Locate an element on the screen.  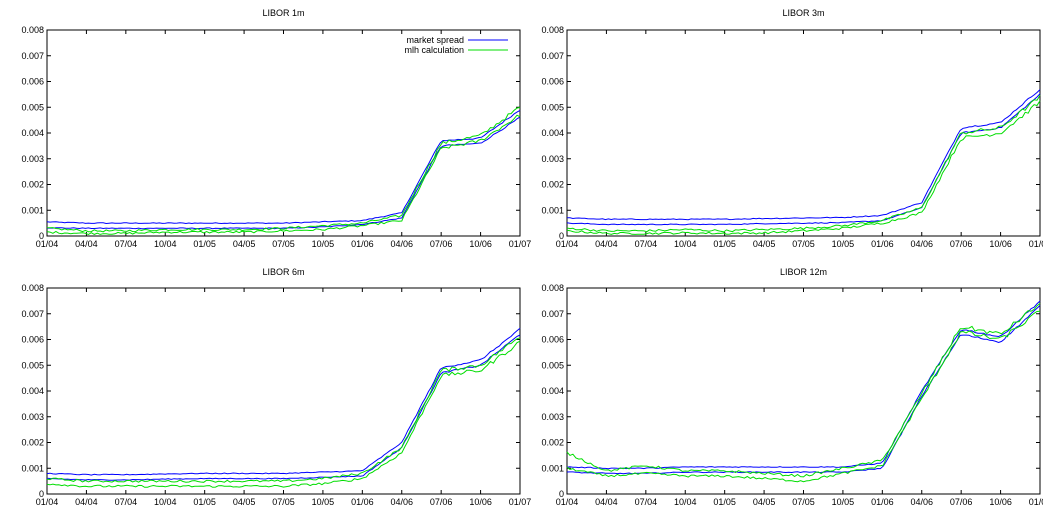
chart-title: LIBOR 12m is located at coordinates (803, 272).